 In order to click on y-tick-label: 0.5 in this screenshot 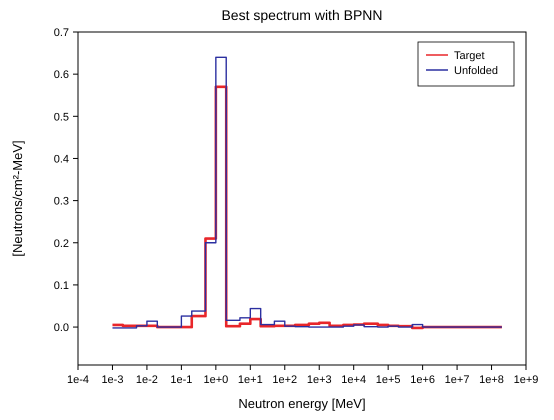, I will do `click(61, 117)`.